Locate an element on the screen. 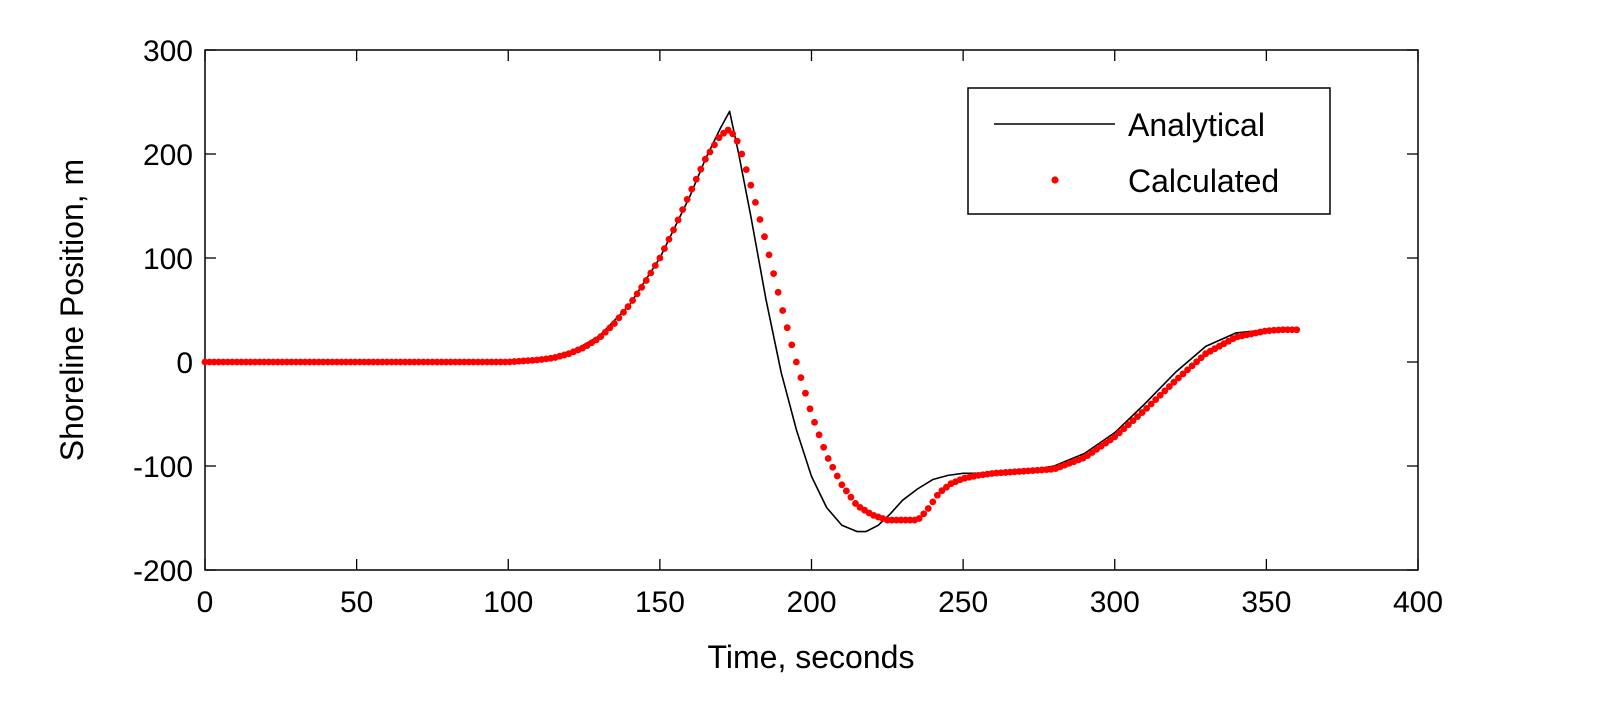 This screenshot has height=703, width=1622. x-tick-label: 400 is located at coordinates (1418, 602).